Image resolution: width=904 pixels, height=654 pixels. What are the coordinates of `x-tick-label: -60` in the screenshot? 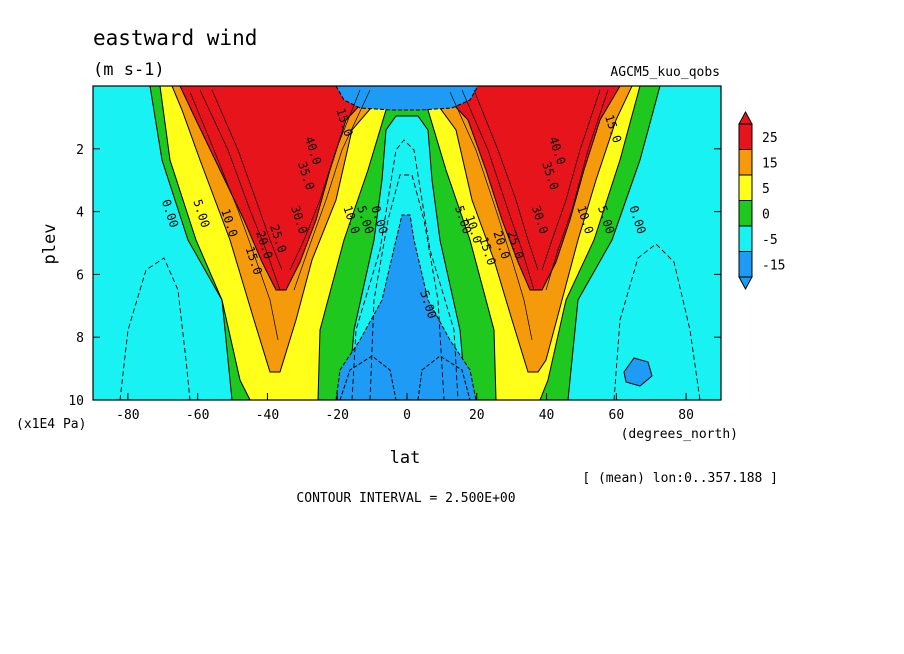 It's located at (197, 415).